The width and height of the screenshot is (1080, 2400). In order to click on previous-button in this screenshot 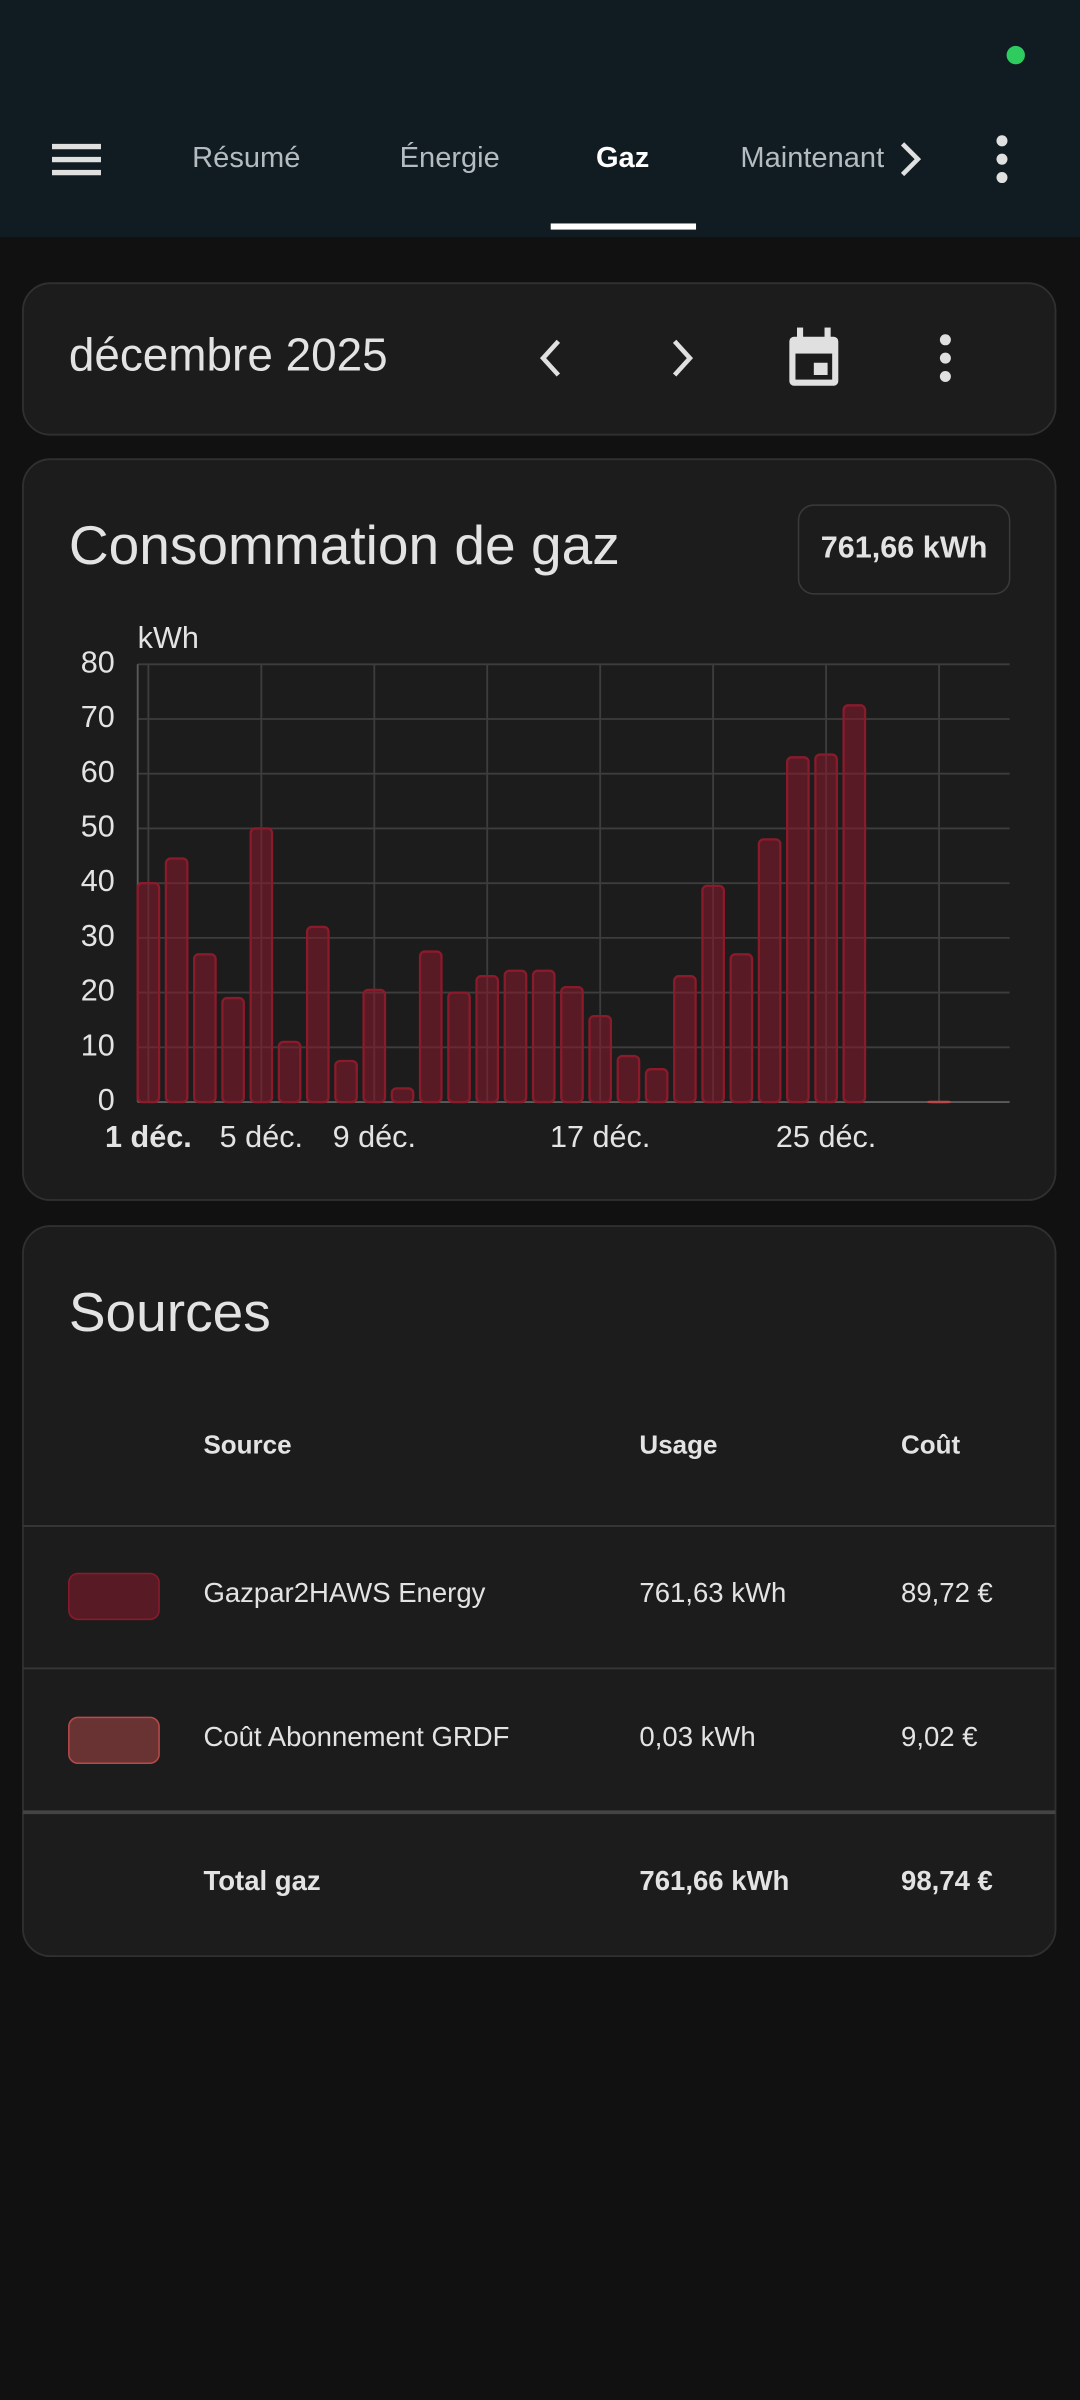, I will do `click(550, 358)`.